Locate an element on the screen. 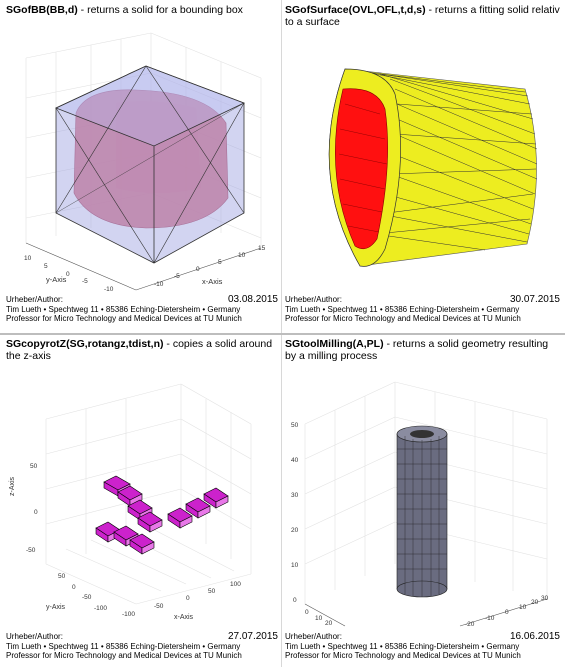 The width and height of the screenshot is (565, 667). function-name: SGcopyrotZ(SG,rotangz,tdist,n) is located at coordinates (85, 344).